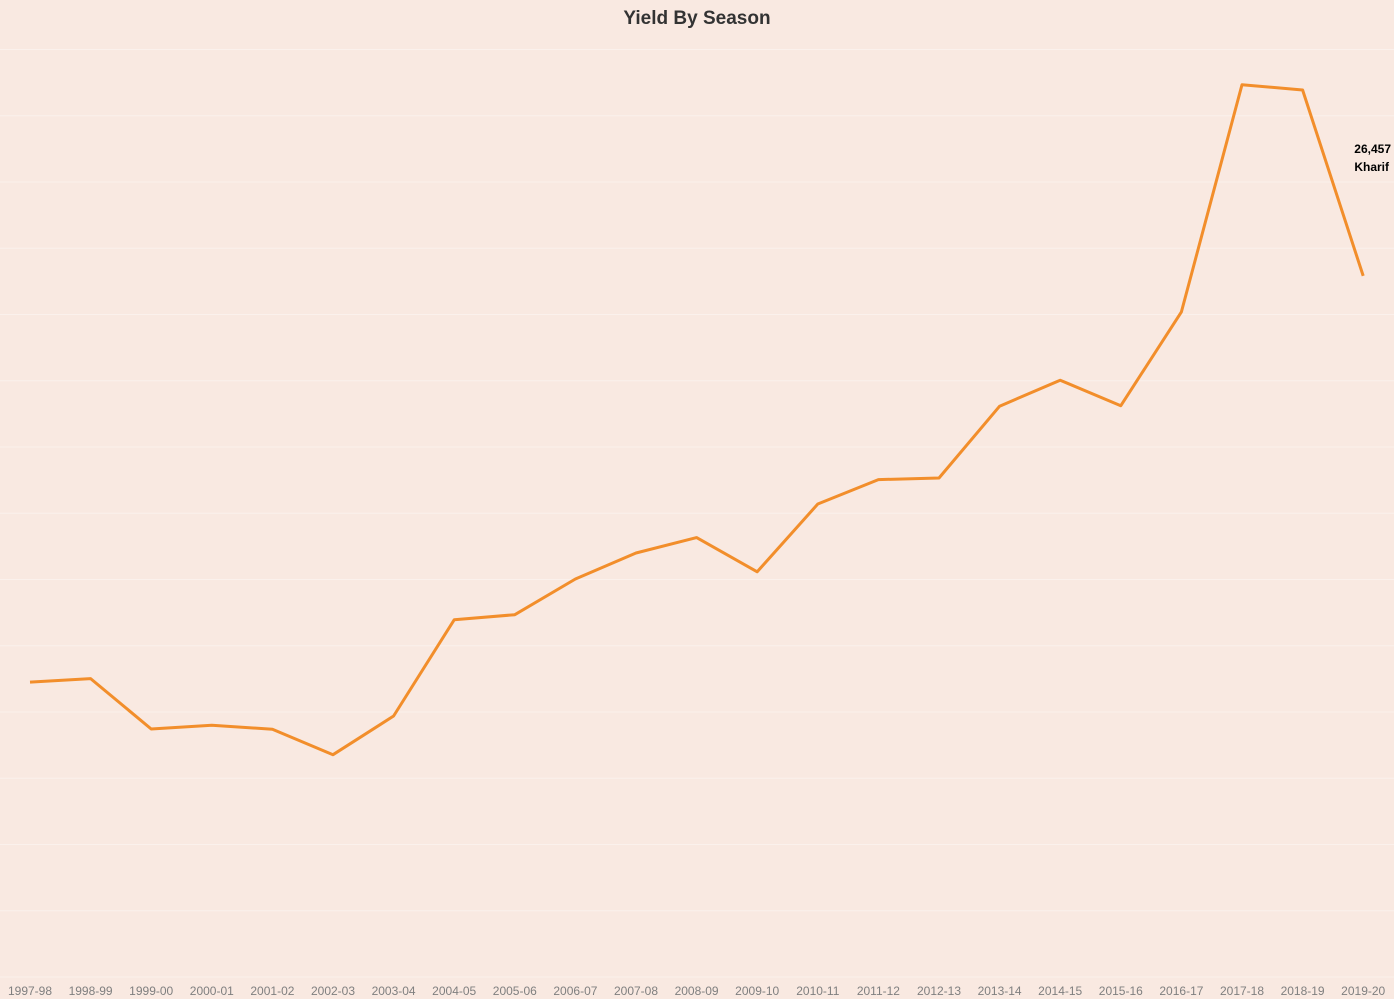 The height and width of the screenshot is (999, 1394). I want to click on x-tick-label: 2008-09, so click(697, 991).